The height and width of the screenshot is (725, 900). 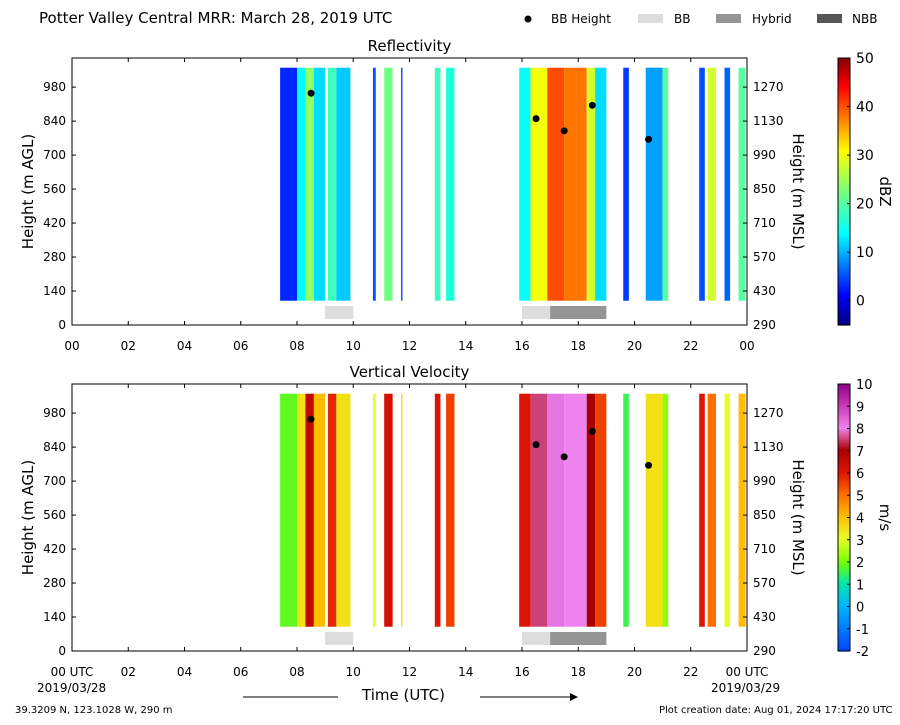 I want to click on legend-label: Hybrid, so click(x=772, y=19).